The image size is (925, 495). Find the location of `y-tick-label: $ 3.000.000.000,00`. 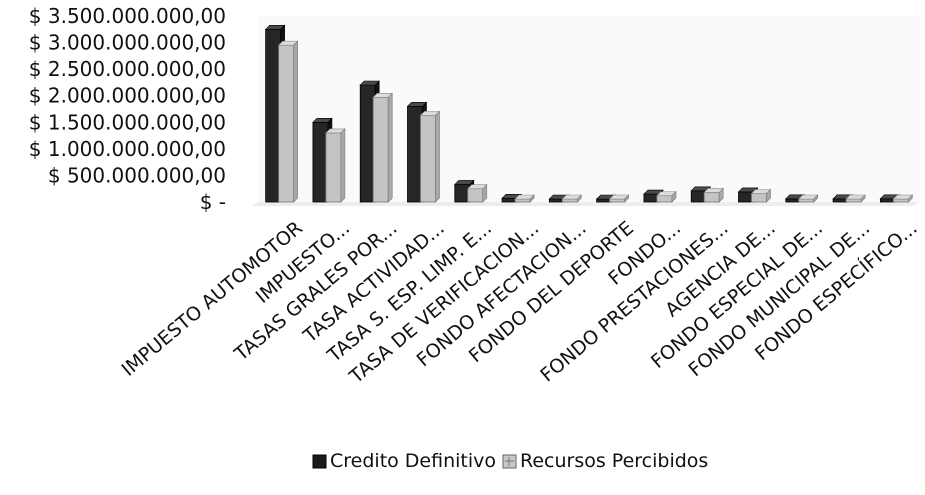

y-tick-label: $ 3.000.000.000,00 is located at coordinates (127, 43).